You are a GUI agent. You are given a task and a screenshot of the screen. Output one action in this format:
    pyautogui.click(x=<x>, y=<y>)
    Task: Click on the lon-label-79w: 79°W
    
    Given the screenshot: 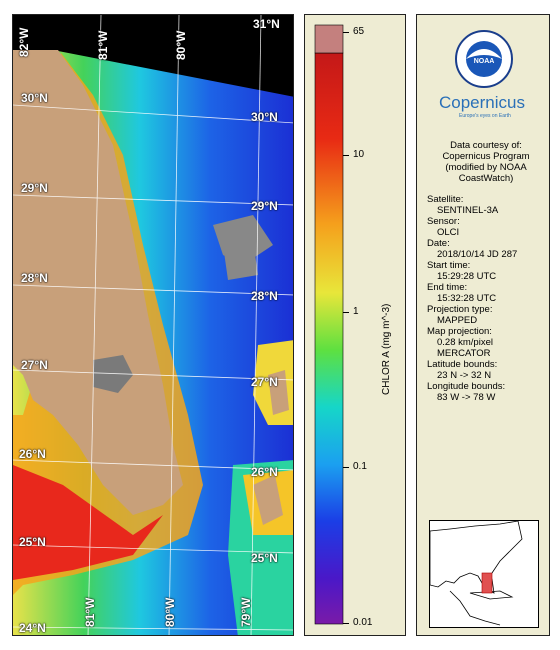 What is the action you would take?
    pyautogui.click(x=246, y=612)
    